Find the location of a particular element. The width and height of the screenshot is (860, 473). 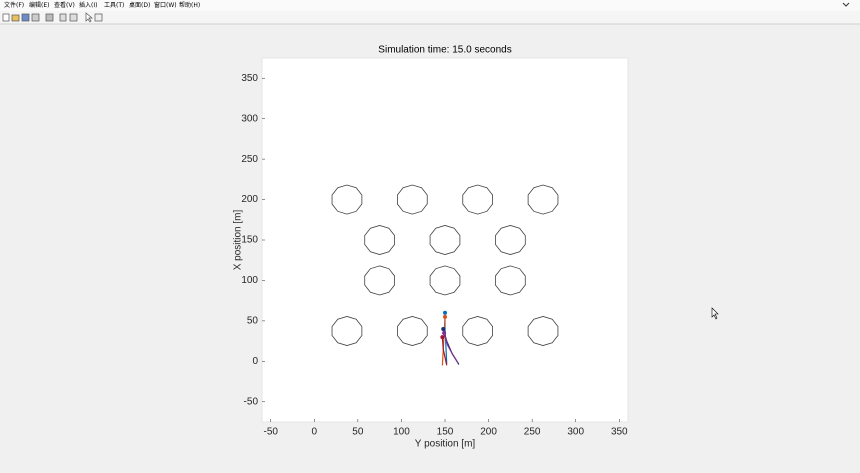

y-tick-label: 200 is located at coordinates (249, 199).